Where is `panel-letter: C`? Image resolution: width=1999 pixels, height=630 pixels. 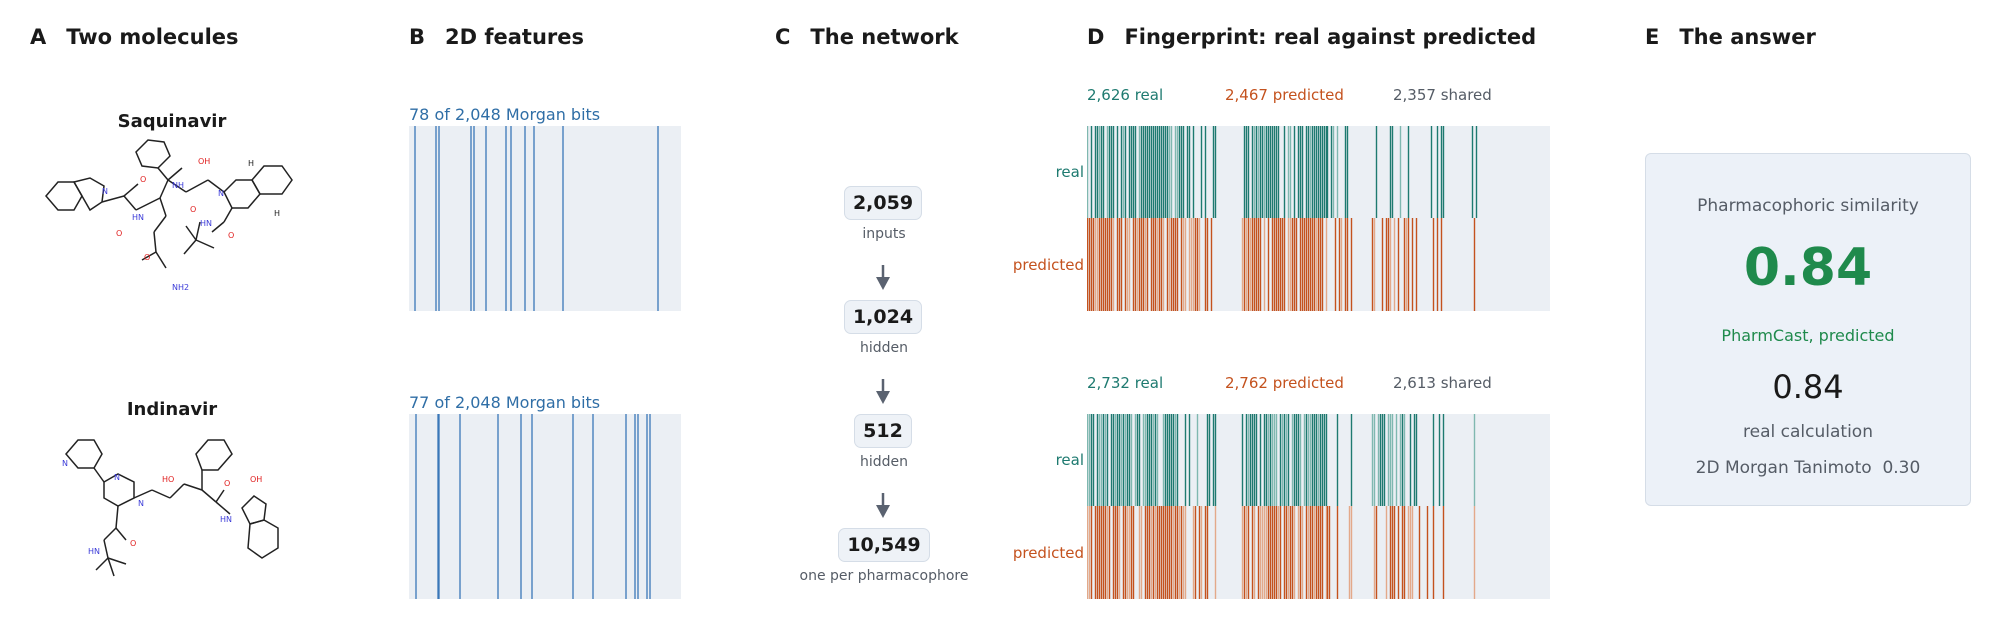 panel-letter: C is located at coordinates (783, 37).